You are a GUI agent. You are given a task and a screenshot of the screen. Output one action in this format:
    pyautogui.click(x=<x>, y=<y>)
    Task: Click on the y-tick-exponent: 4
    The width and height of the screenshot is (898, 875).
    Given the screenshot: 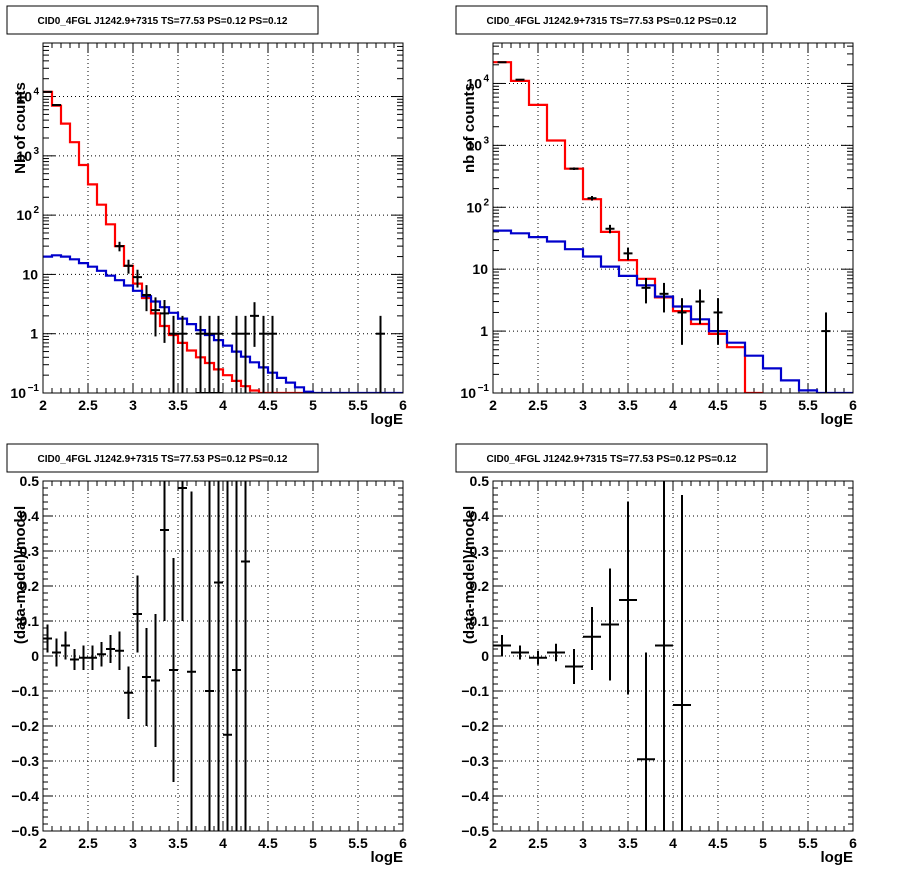 What is the action you would take?
    pyautogui.click(x=36, y=92)
    